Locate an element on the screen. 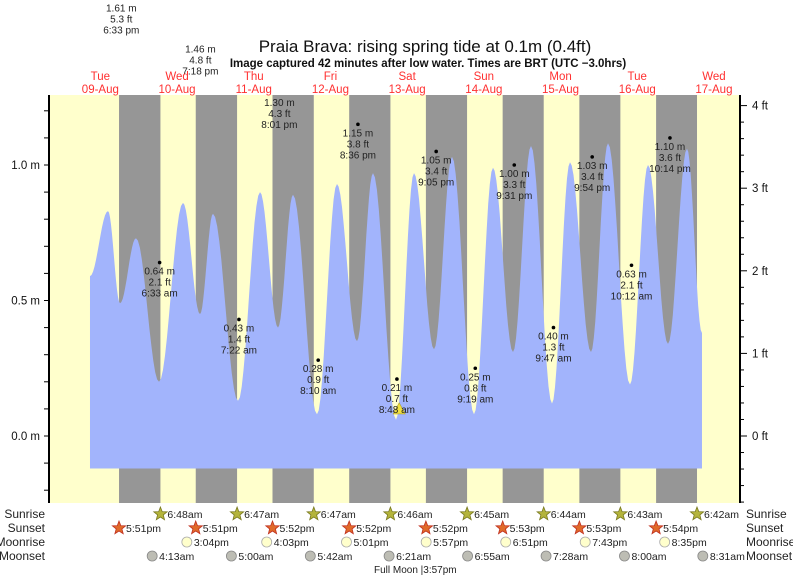 Image resolution: width=793 pixels, height=577 pixels. right-tick-label: 1 ft is located at coordinates (760, 354).